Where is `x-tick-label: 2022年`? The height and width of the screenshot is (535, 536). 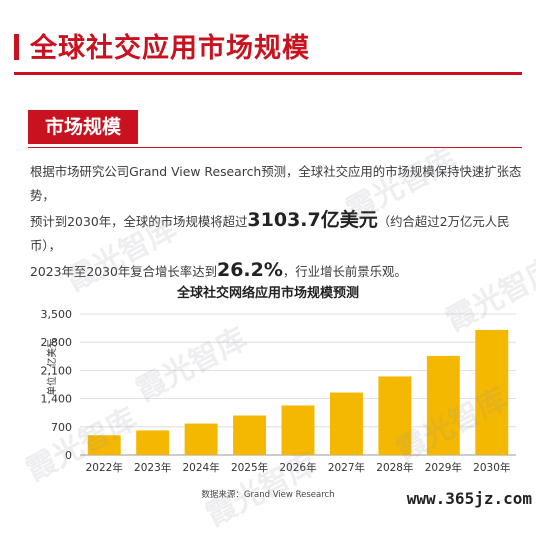
x-tick-label: 2022年 is located at coordinates (104, 467).